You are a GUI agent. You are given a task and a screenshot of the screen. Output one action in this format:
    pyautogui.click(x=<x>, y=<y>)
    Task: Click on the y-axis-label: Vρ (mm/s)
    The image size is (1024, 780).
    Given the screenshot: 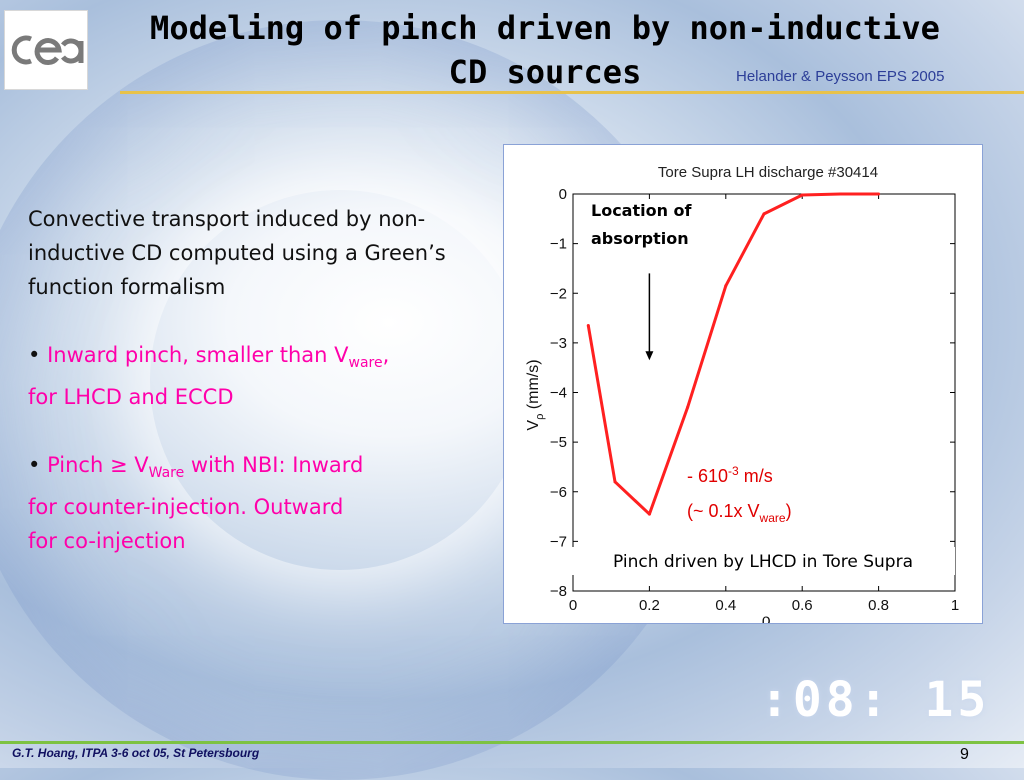 What is the action you would take?
    pyautogui.click(x=535, y=394)
    